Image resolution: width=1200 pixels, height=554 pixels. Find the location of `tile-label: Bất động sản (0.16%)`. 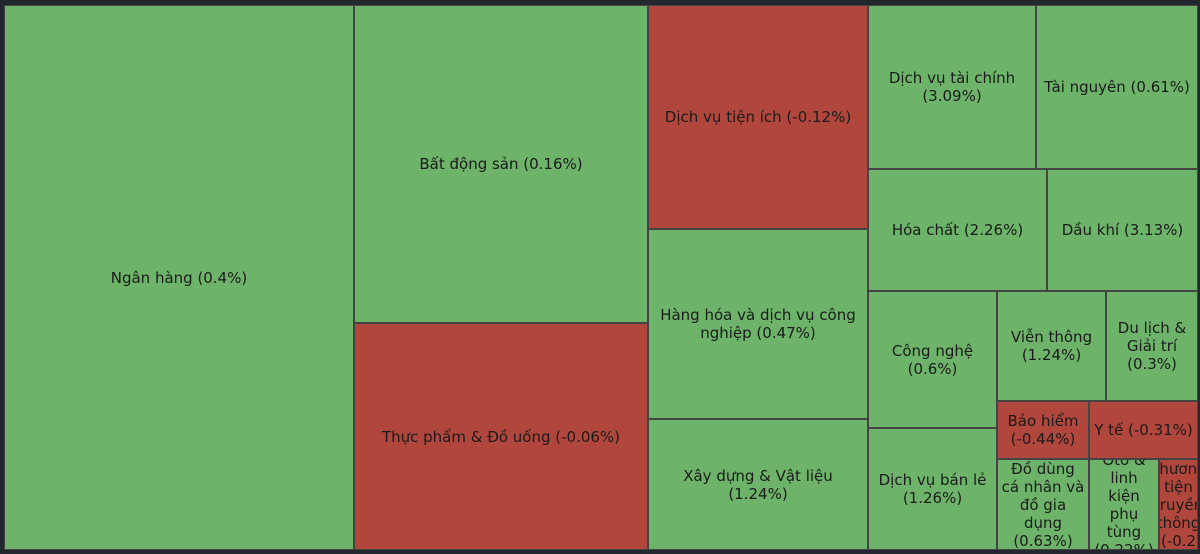

tile-label: Bất động sản (0.16%) is located at coordinates (501, 164).